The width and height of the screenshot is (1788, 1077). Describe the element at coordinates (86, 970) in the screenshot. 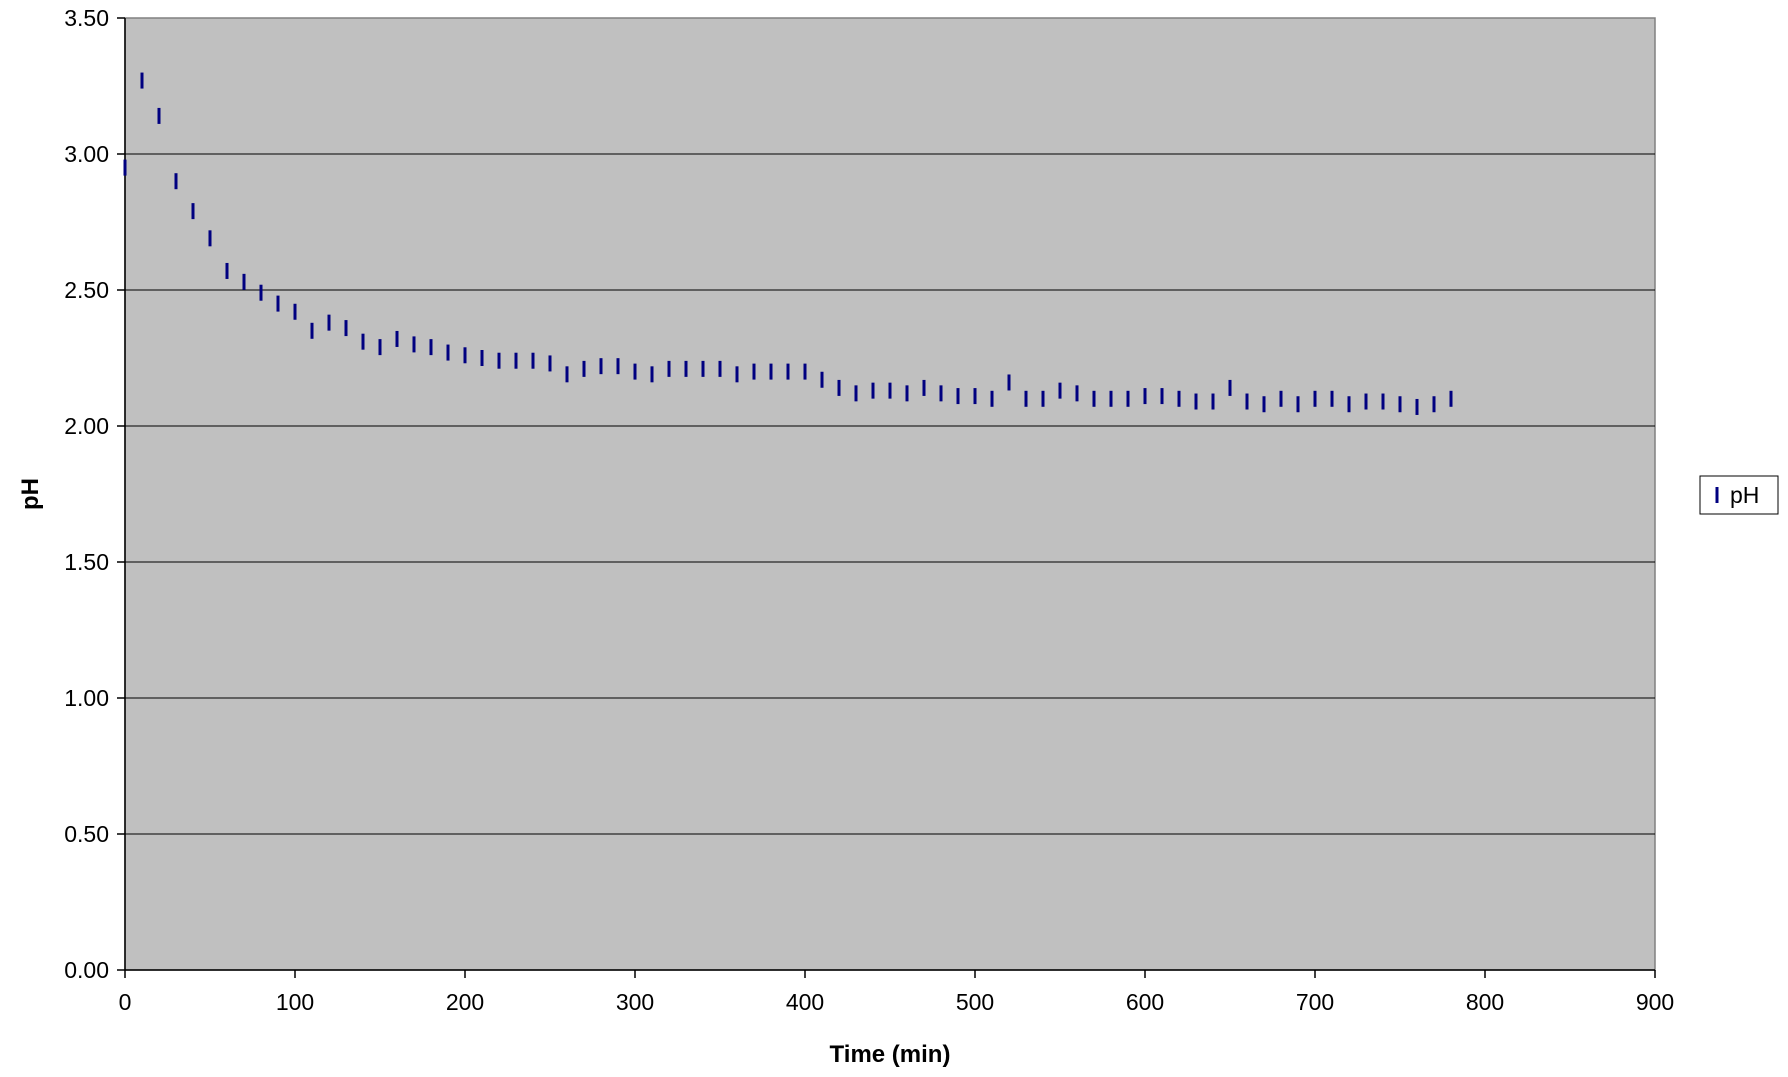

I see `y-tick-label: 0.00` at that location.